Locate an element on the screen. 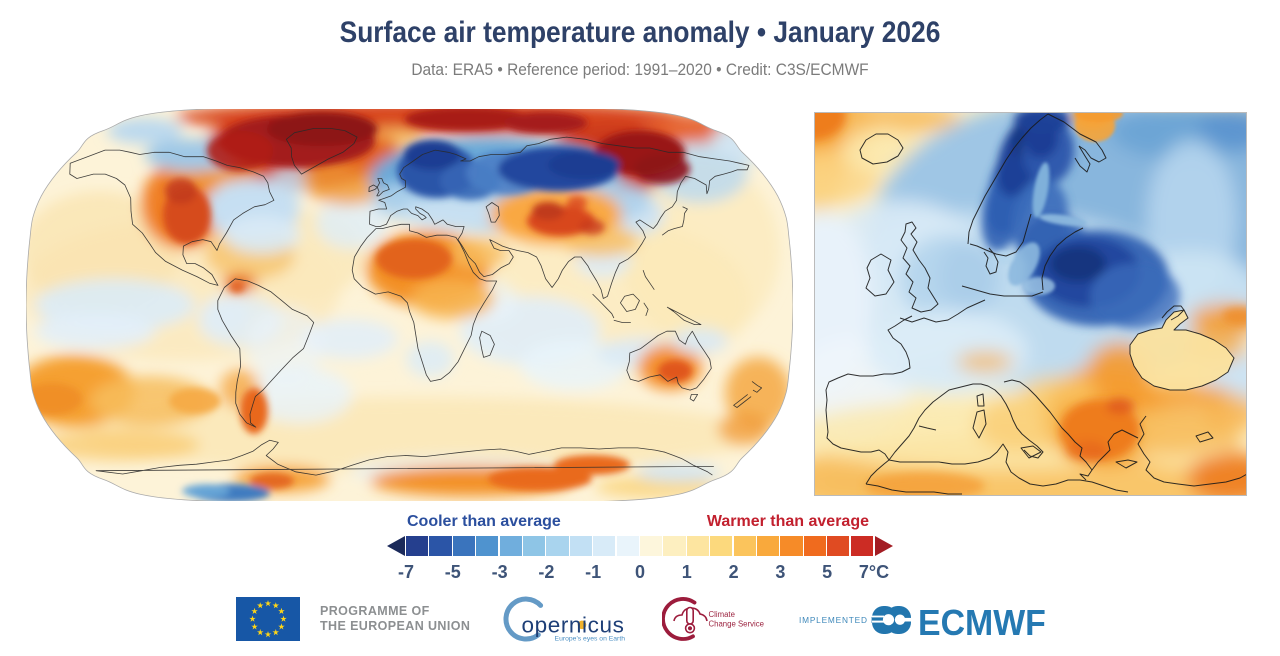 The height and width of the screenshot is (656, 1280). svg-text: opernicus is located at coordinates (573, 625).